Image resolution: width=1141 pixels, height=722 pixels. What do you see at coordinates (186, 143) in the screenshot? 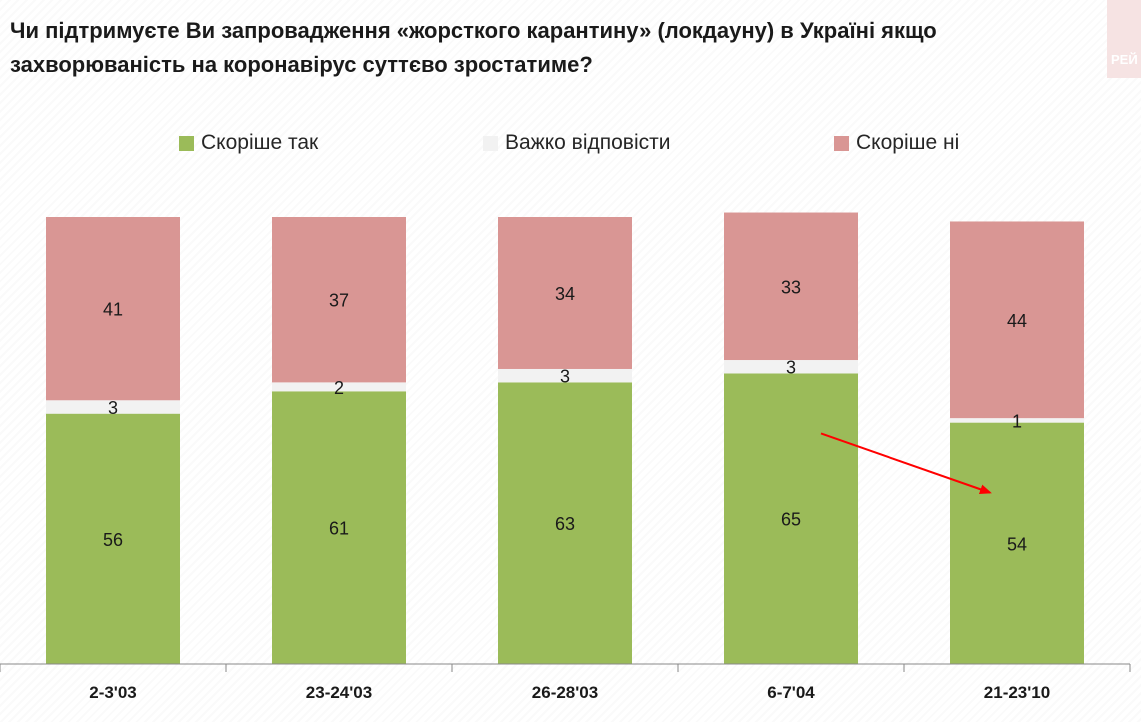
I see `legend-swatch-yes` at bounding box center [186, 143].